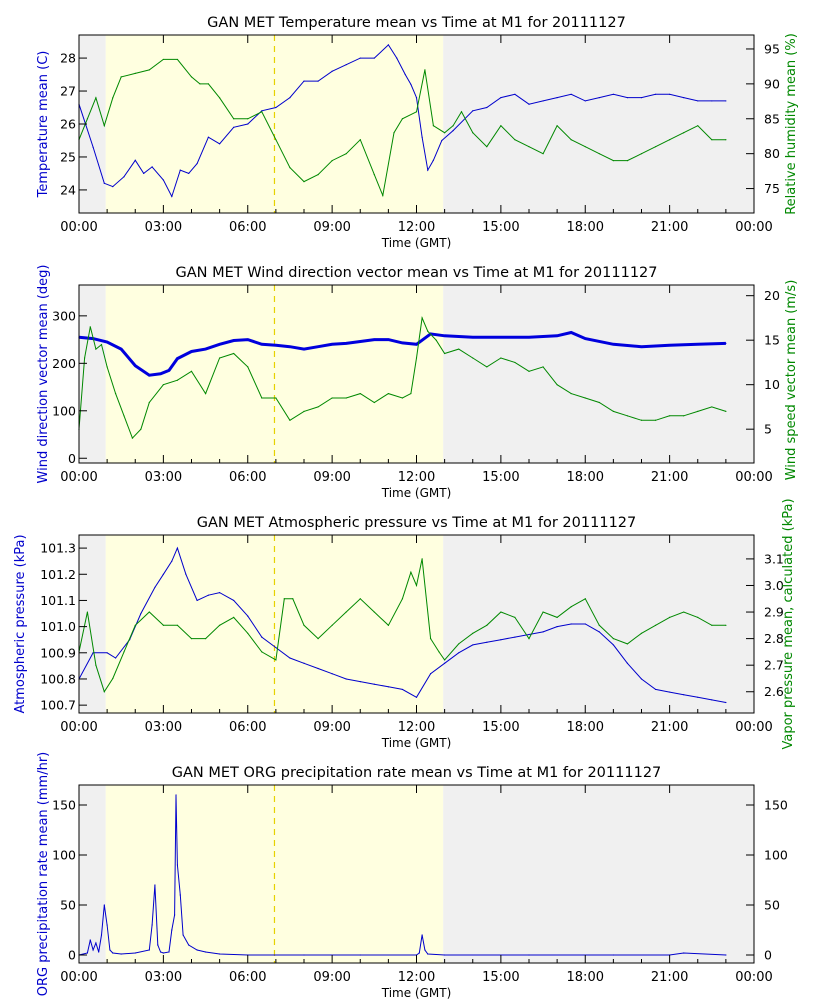 This screenshot has height=1000, width=840. I want to click on x-axis-label: Time (GMT), so click(416, 743).